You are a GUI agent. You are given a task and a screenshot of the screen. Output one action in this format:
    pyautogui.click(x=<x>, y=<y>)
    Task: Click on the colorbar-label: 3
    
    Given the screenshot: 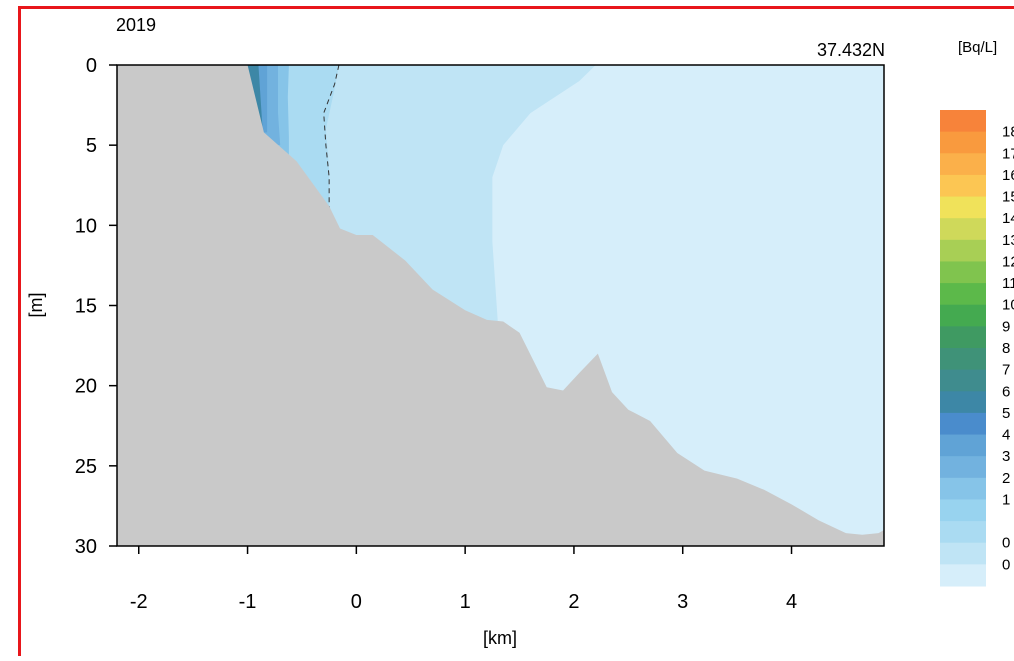 What is the action you would take?
    pyautogui.click(x=1006, y=456)
    